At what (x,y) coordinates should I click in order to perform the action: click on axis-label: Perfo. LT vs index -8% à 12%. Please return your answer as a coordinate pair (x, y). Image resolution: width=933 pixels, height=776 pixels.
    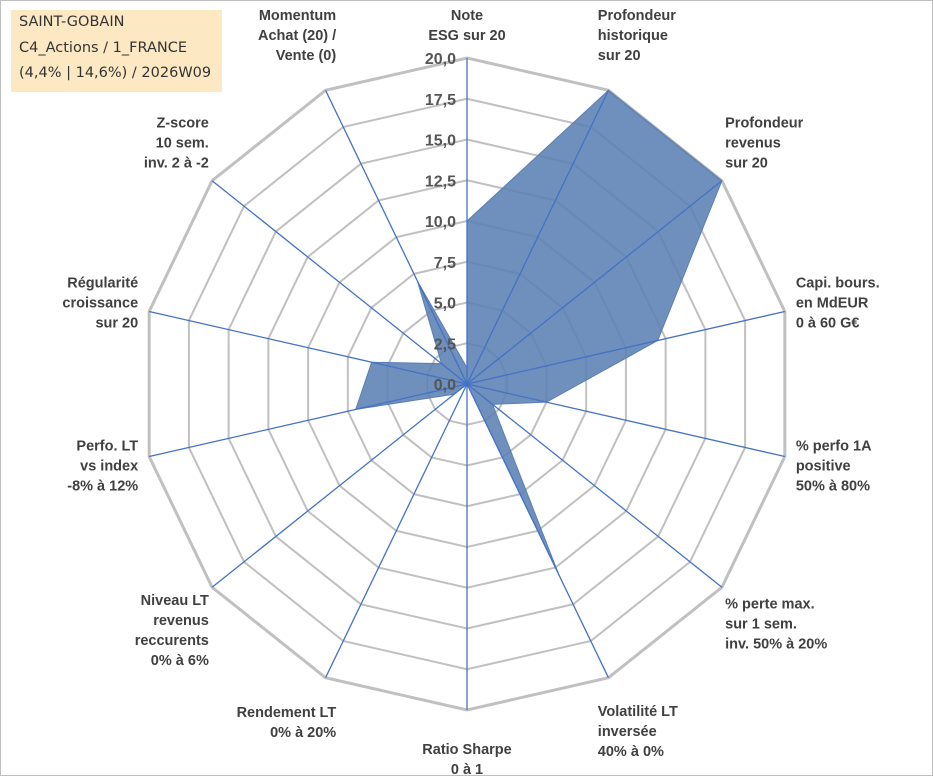
    Looking at the image, I should click on (102, 466).